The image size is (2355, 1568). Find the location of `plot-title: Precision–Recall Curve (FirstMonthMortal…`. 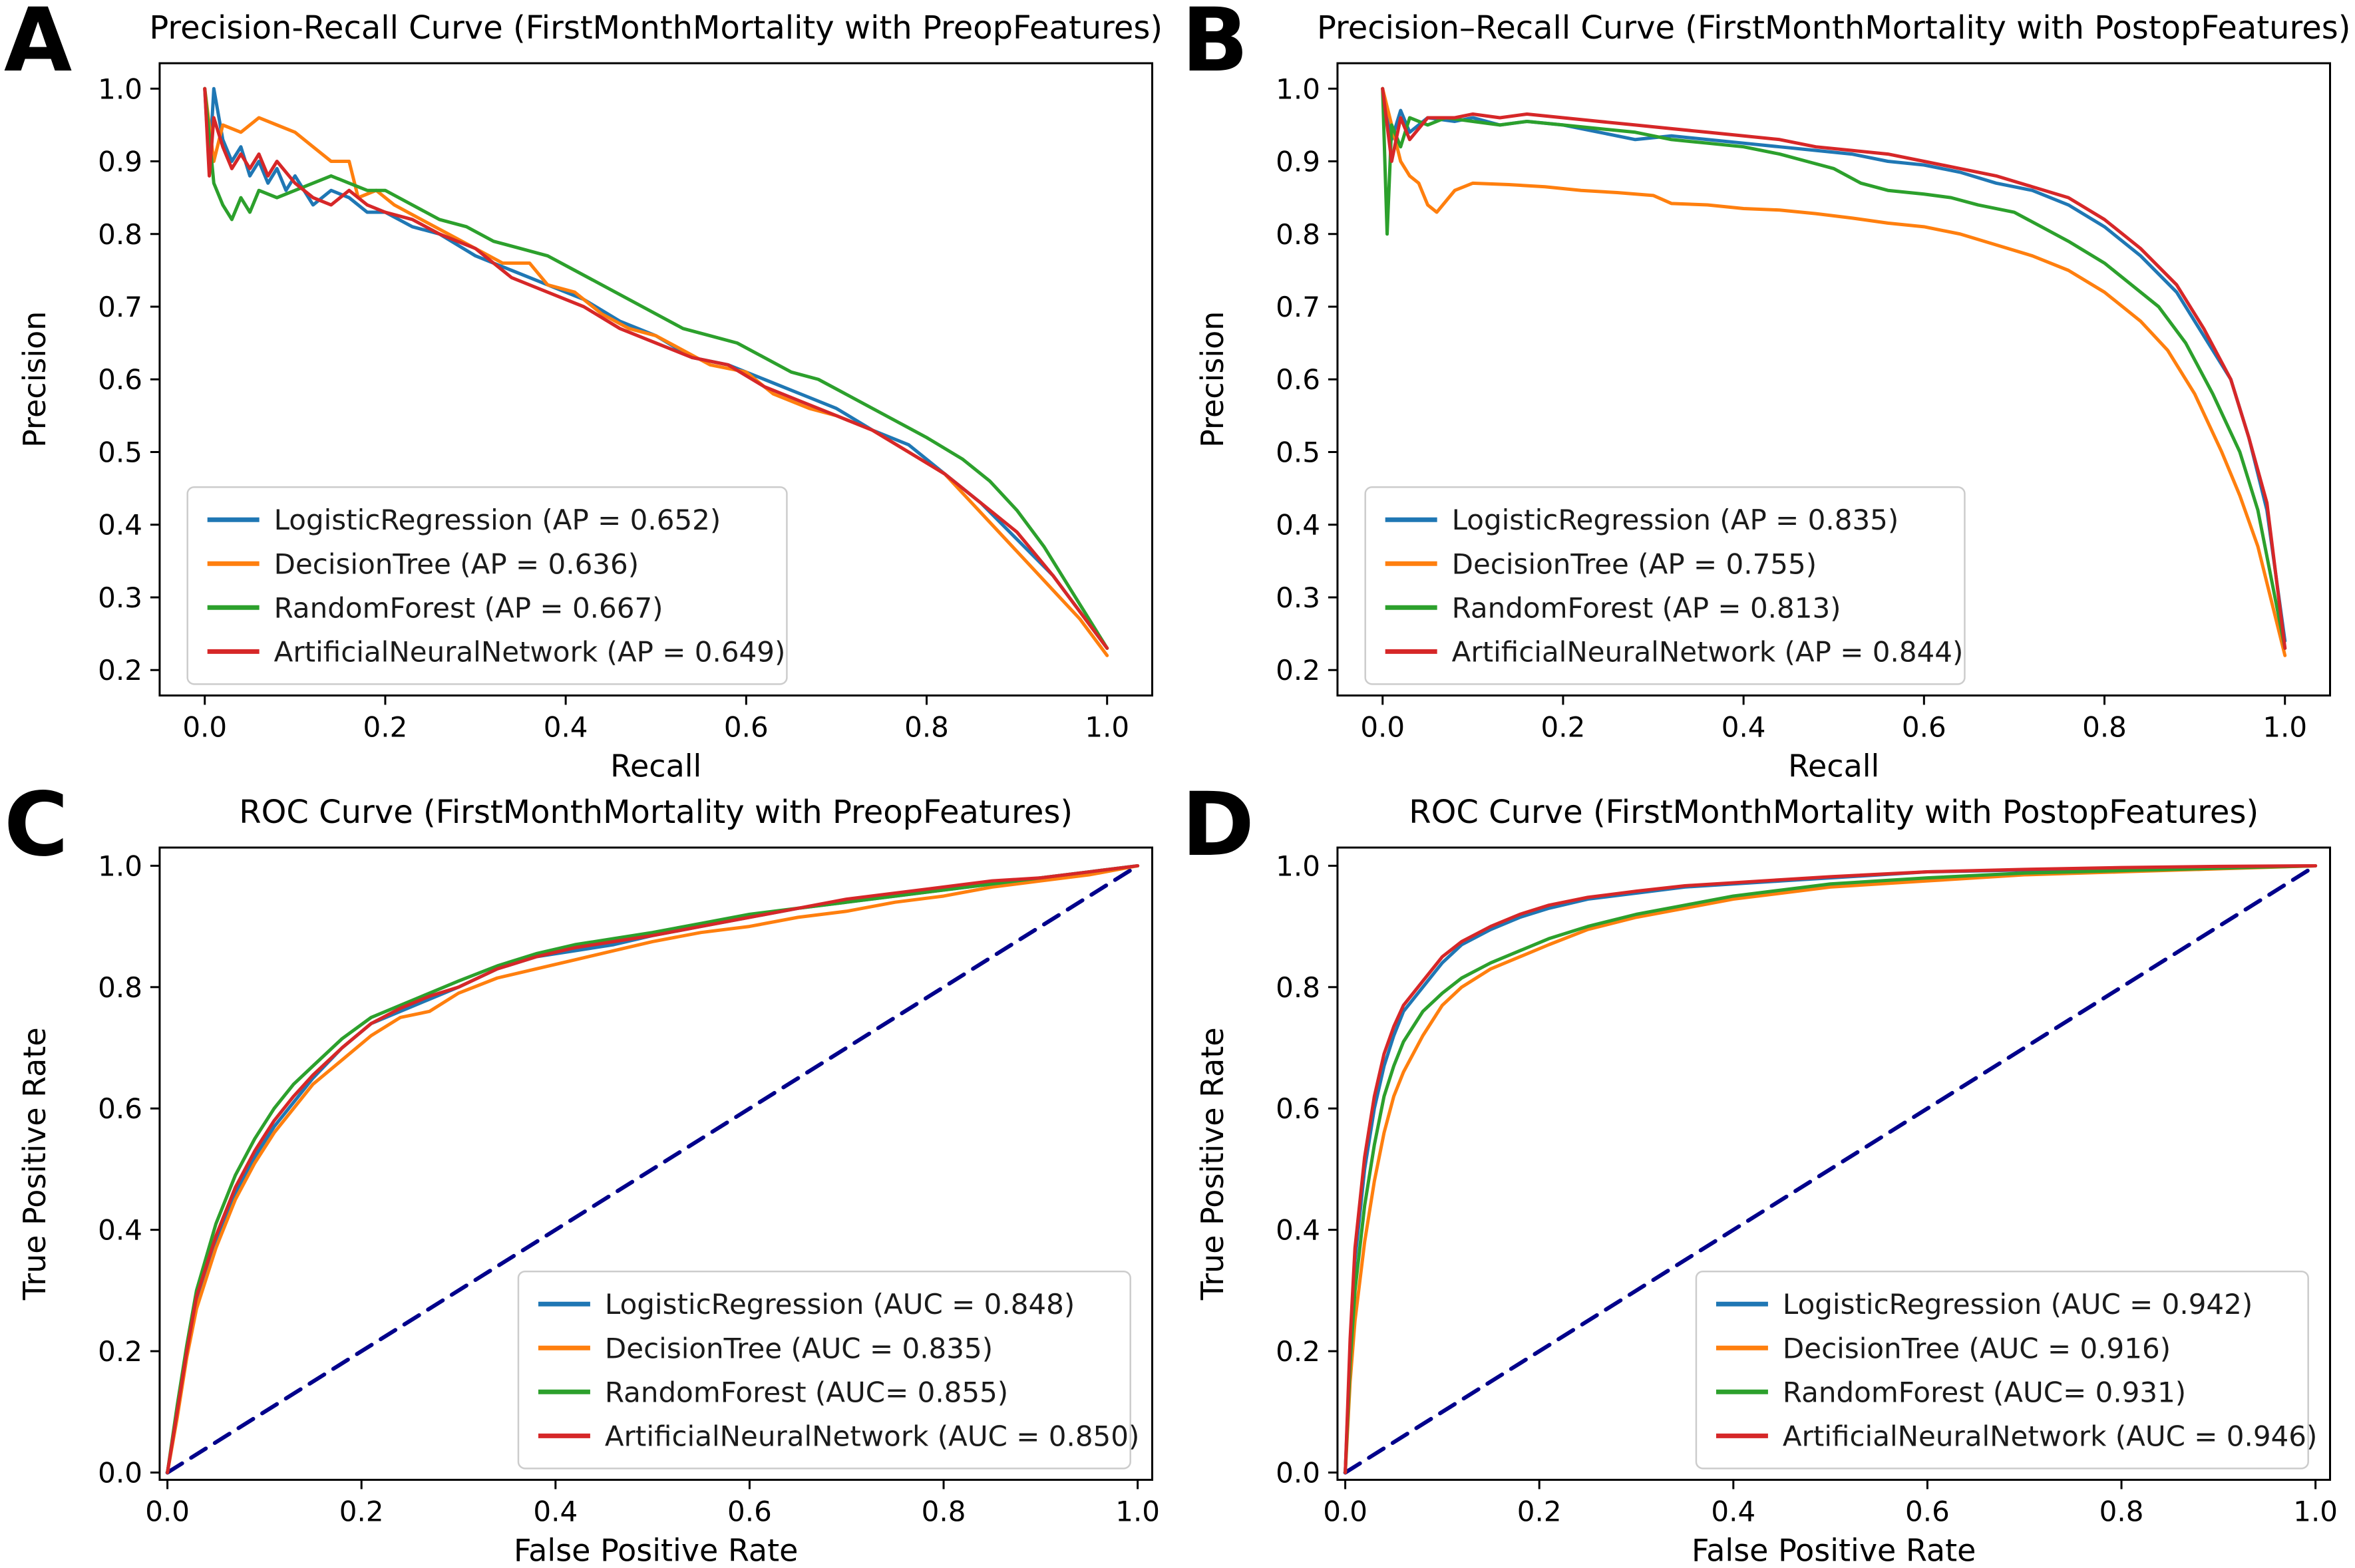

plot-title: Precision–Recall Curve (FirstMonthMortal… is located at coordinates (1833, 28).